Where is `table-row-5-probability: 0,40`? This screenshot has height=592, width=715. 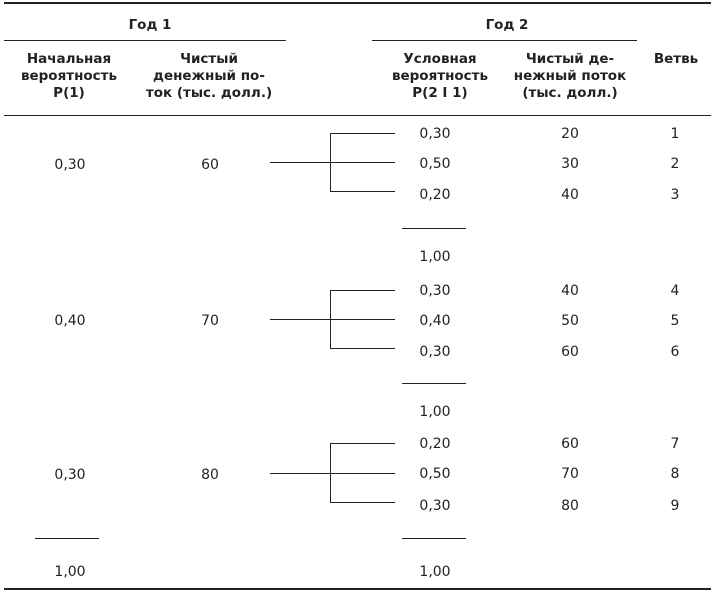
table-row-5-probability: 0,40 is located at coordinates (435, 321).